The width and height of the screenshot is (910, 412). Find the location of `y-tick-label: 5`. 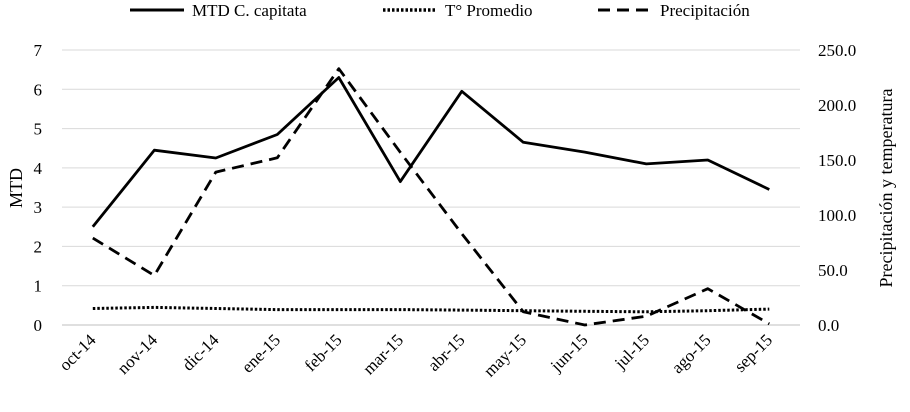

y-tick-label: 5 is located at coordinates (38, 129).